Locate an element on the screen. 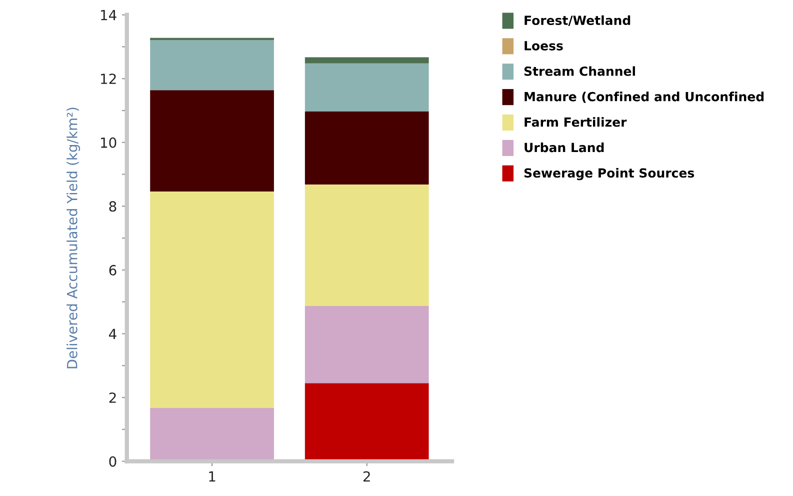 The height and width of the screenshot is (496, 793). x-tick-label: 1 is located at coordinates (212, 476).